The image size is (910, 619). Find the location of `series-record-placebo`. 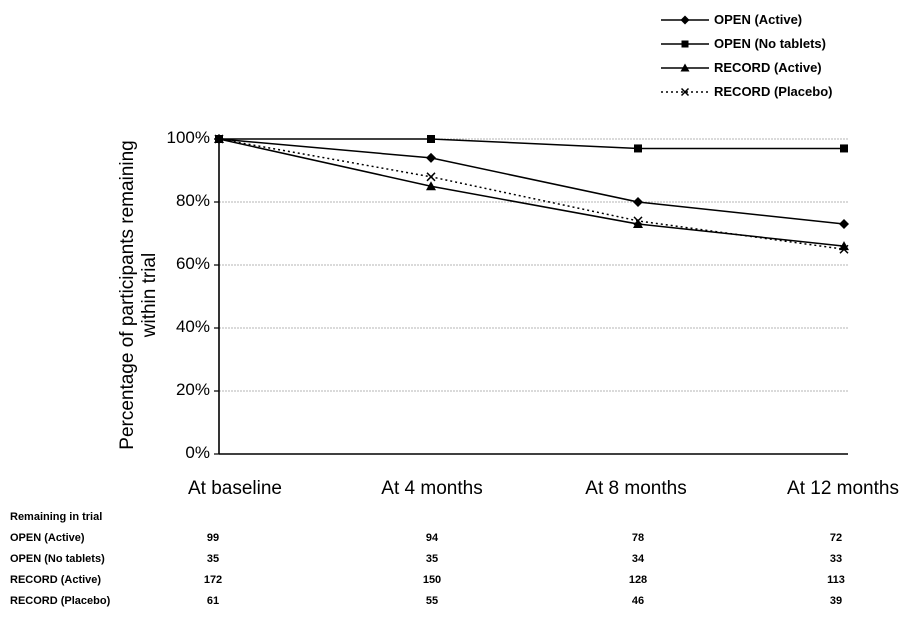

series-record-placebo is located at coordinates (531, 194).